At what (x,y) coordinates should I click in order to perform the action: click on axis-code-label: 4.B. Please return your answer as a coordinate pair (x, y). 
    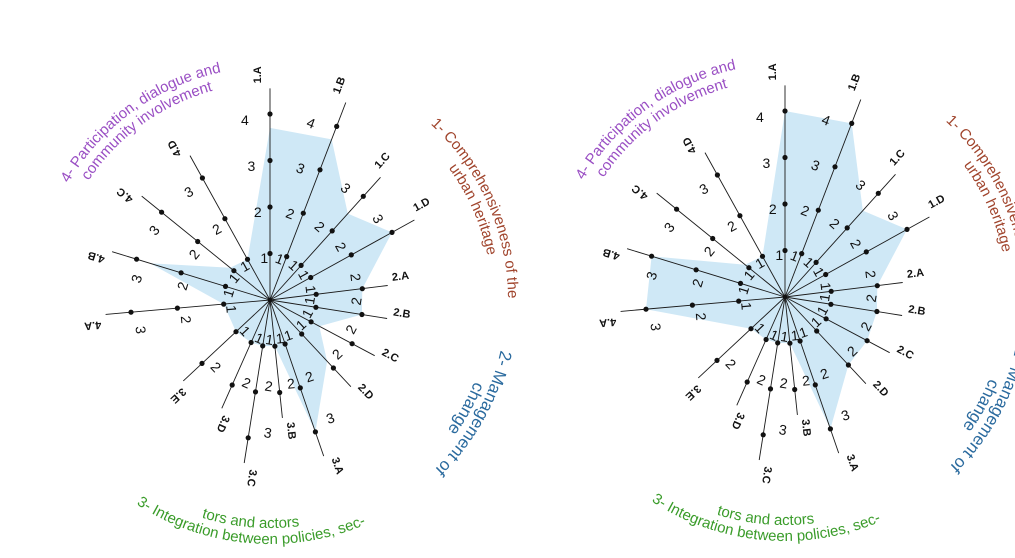
    Looking at the image, I should click on (96, 257).